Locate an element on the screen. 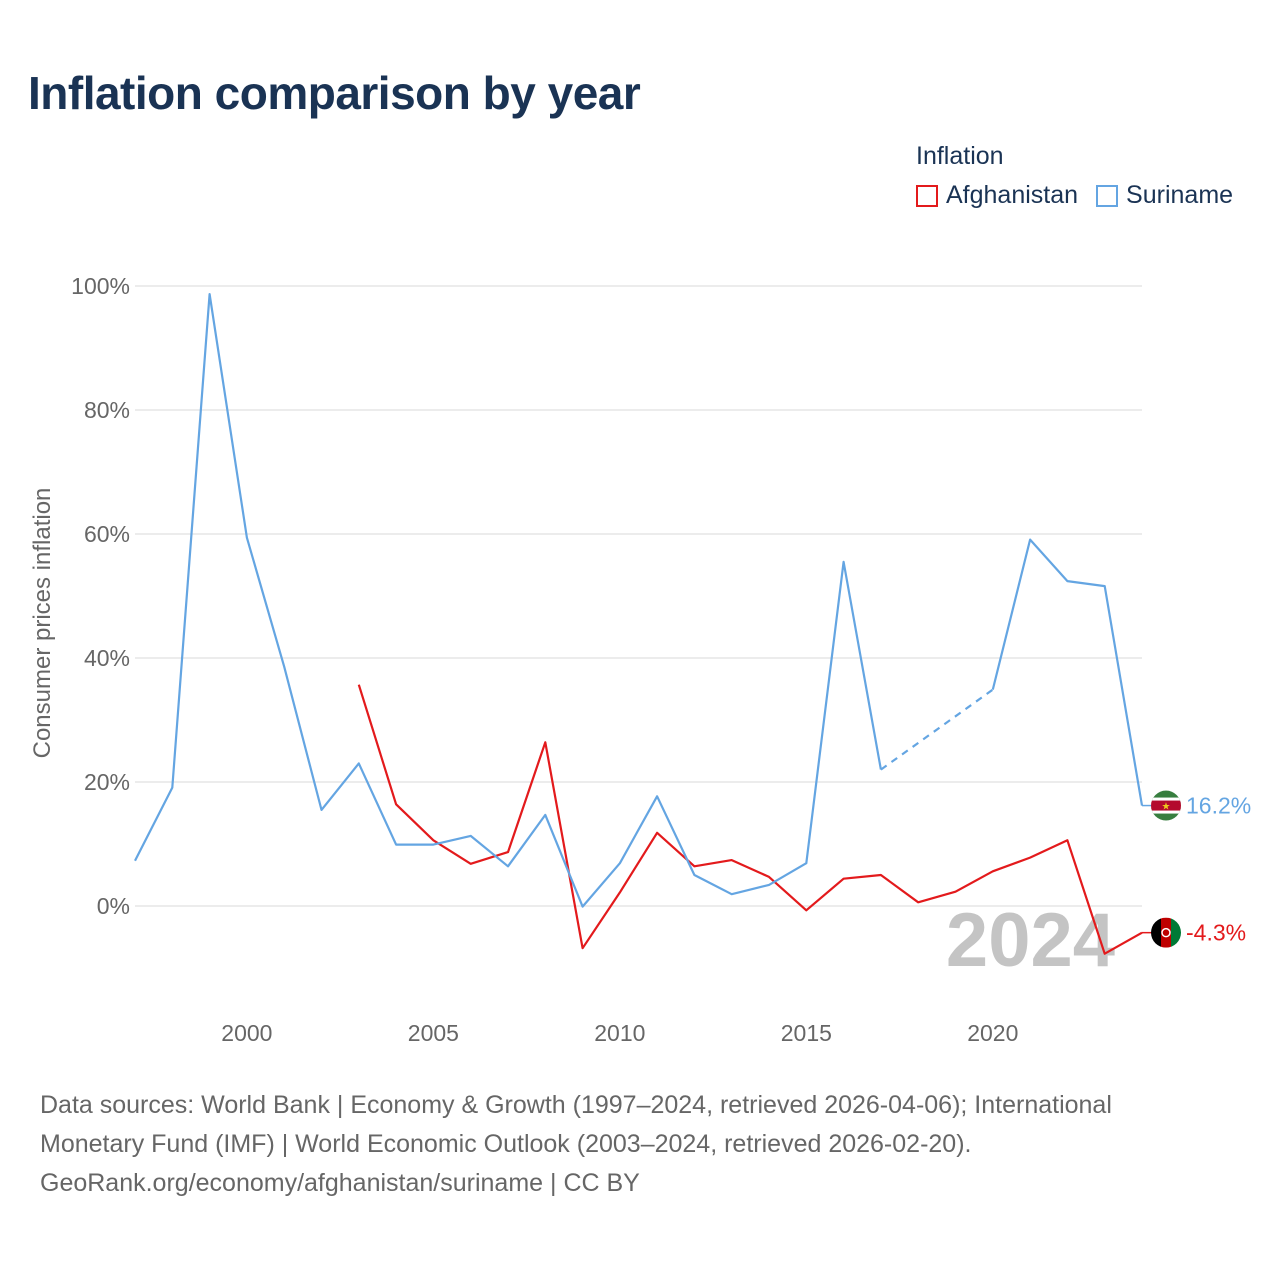  legend-label-afghanistan: Afghanistan is located at coordinates (1012, 195).